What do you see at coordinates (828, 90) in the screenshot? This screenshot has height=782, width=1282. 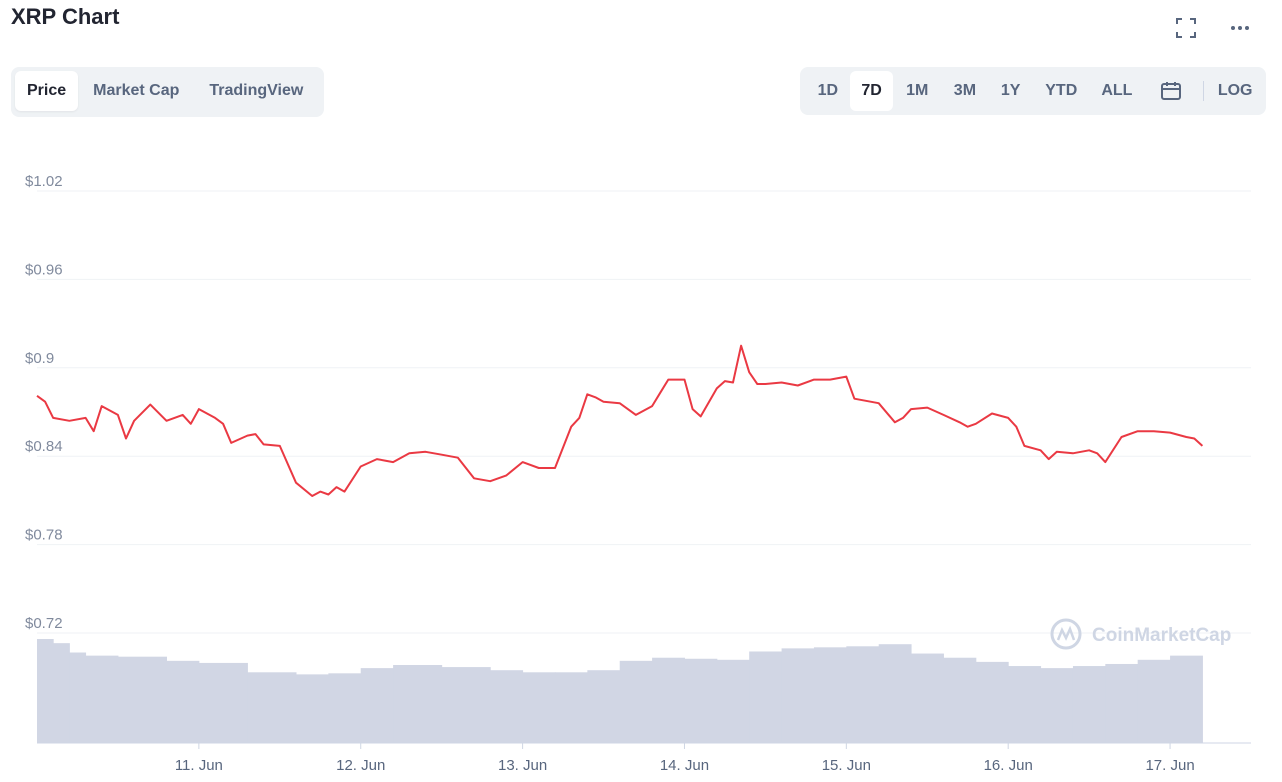 I see `range-1d: 1D` at bounding box center [828, 90].